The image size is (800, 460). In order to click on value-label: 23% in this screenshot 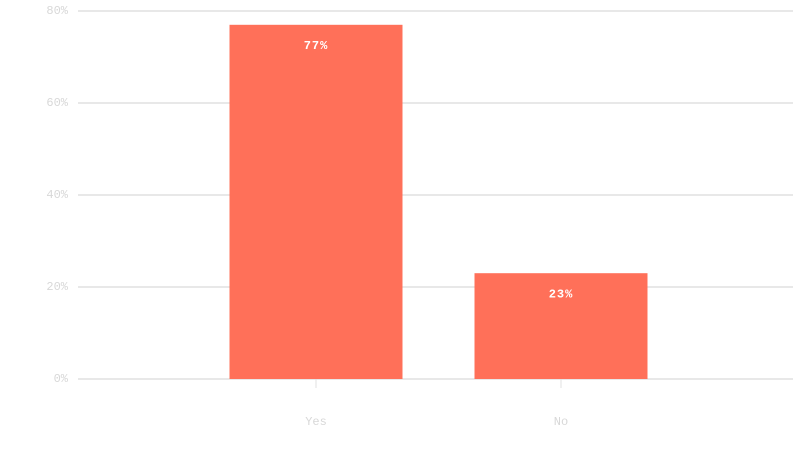, I will do `click(561, 294)`.